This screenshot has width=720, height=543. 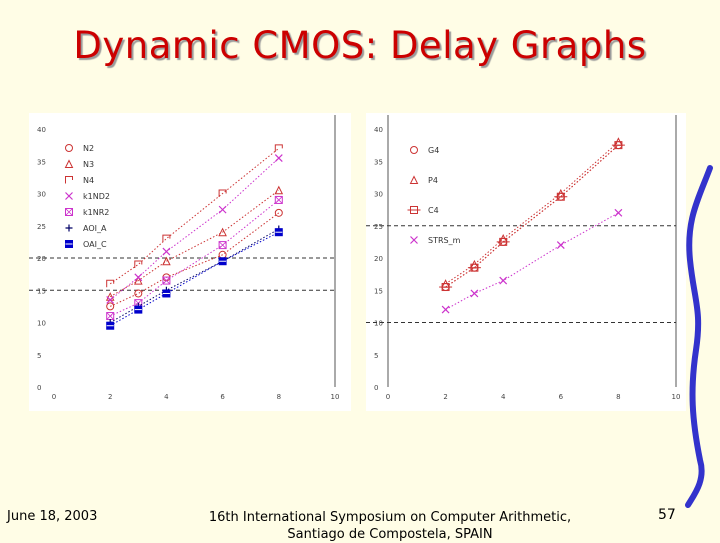 What do you see at coordinates (96, 196) in the screenshot?
I see `legend-label: k1ND2` at bounding box center [96, 196].